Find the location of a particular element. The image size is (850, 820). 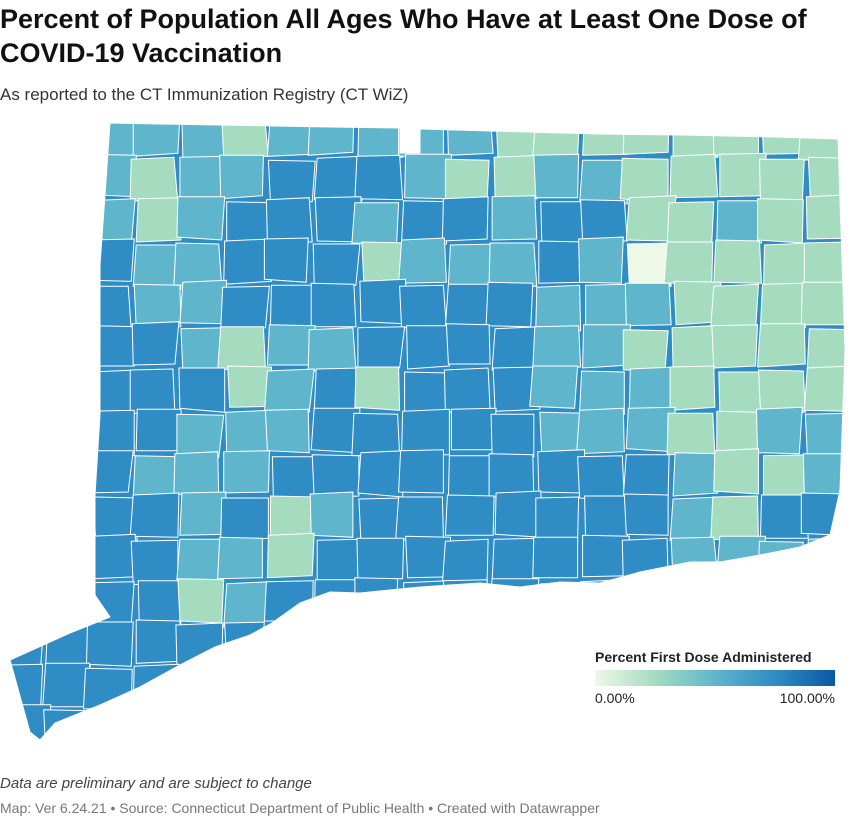

legend-title: Percent First Dose Administered is located at coordinates (703, 657).